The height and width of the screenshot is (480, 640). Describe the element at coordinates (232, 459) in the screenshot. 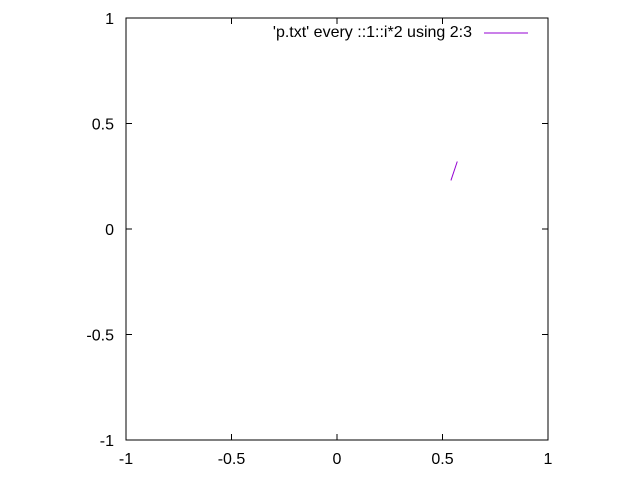

I see `x-tick-label: -0.5` at that location.